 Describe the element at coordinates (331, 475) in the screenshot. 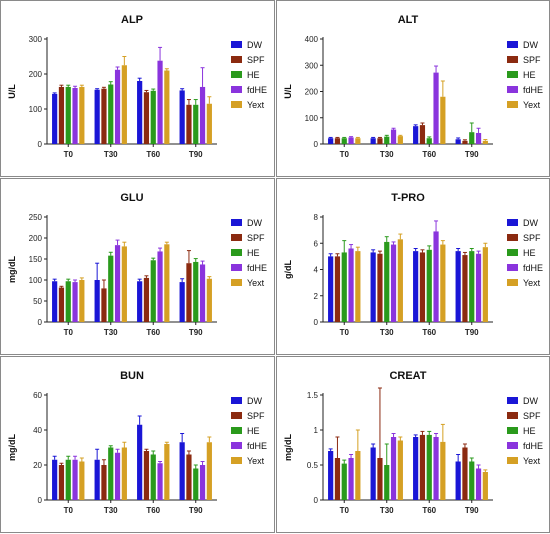

I see `bar-dw-t0` at that location.